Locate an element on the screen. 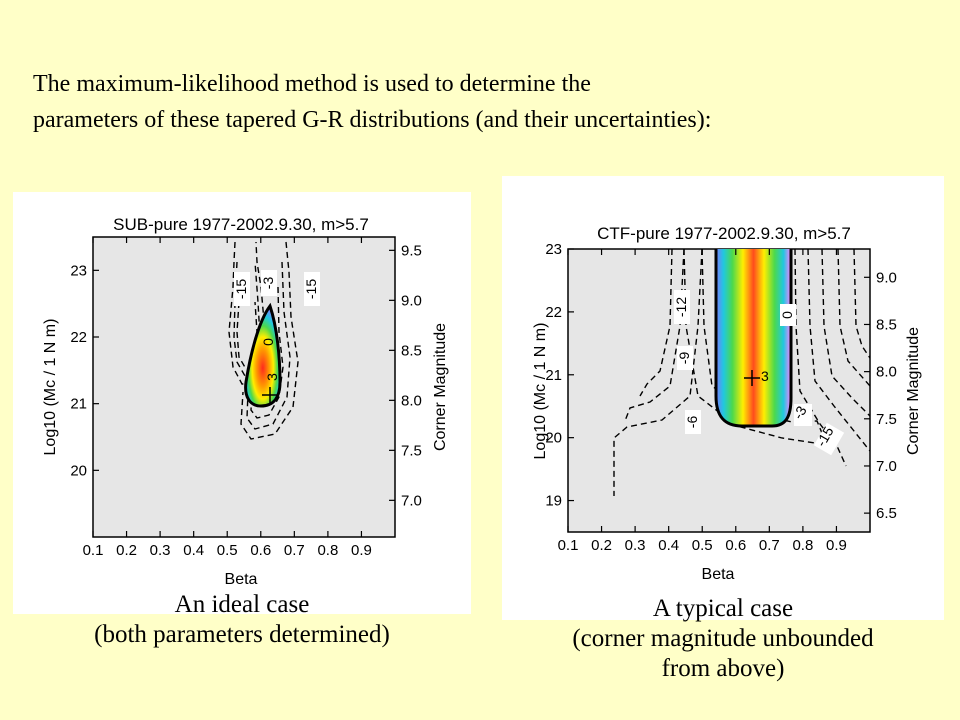  y-tick-label: 19 is located at coordinates (553, 501).